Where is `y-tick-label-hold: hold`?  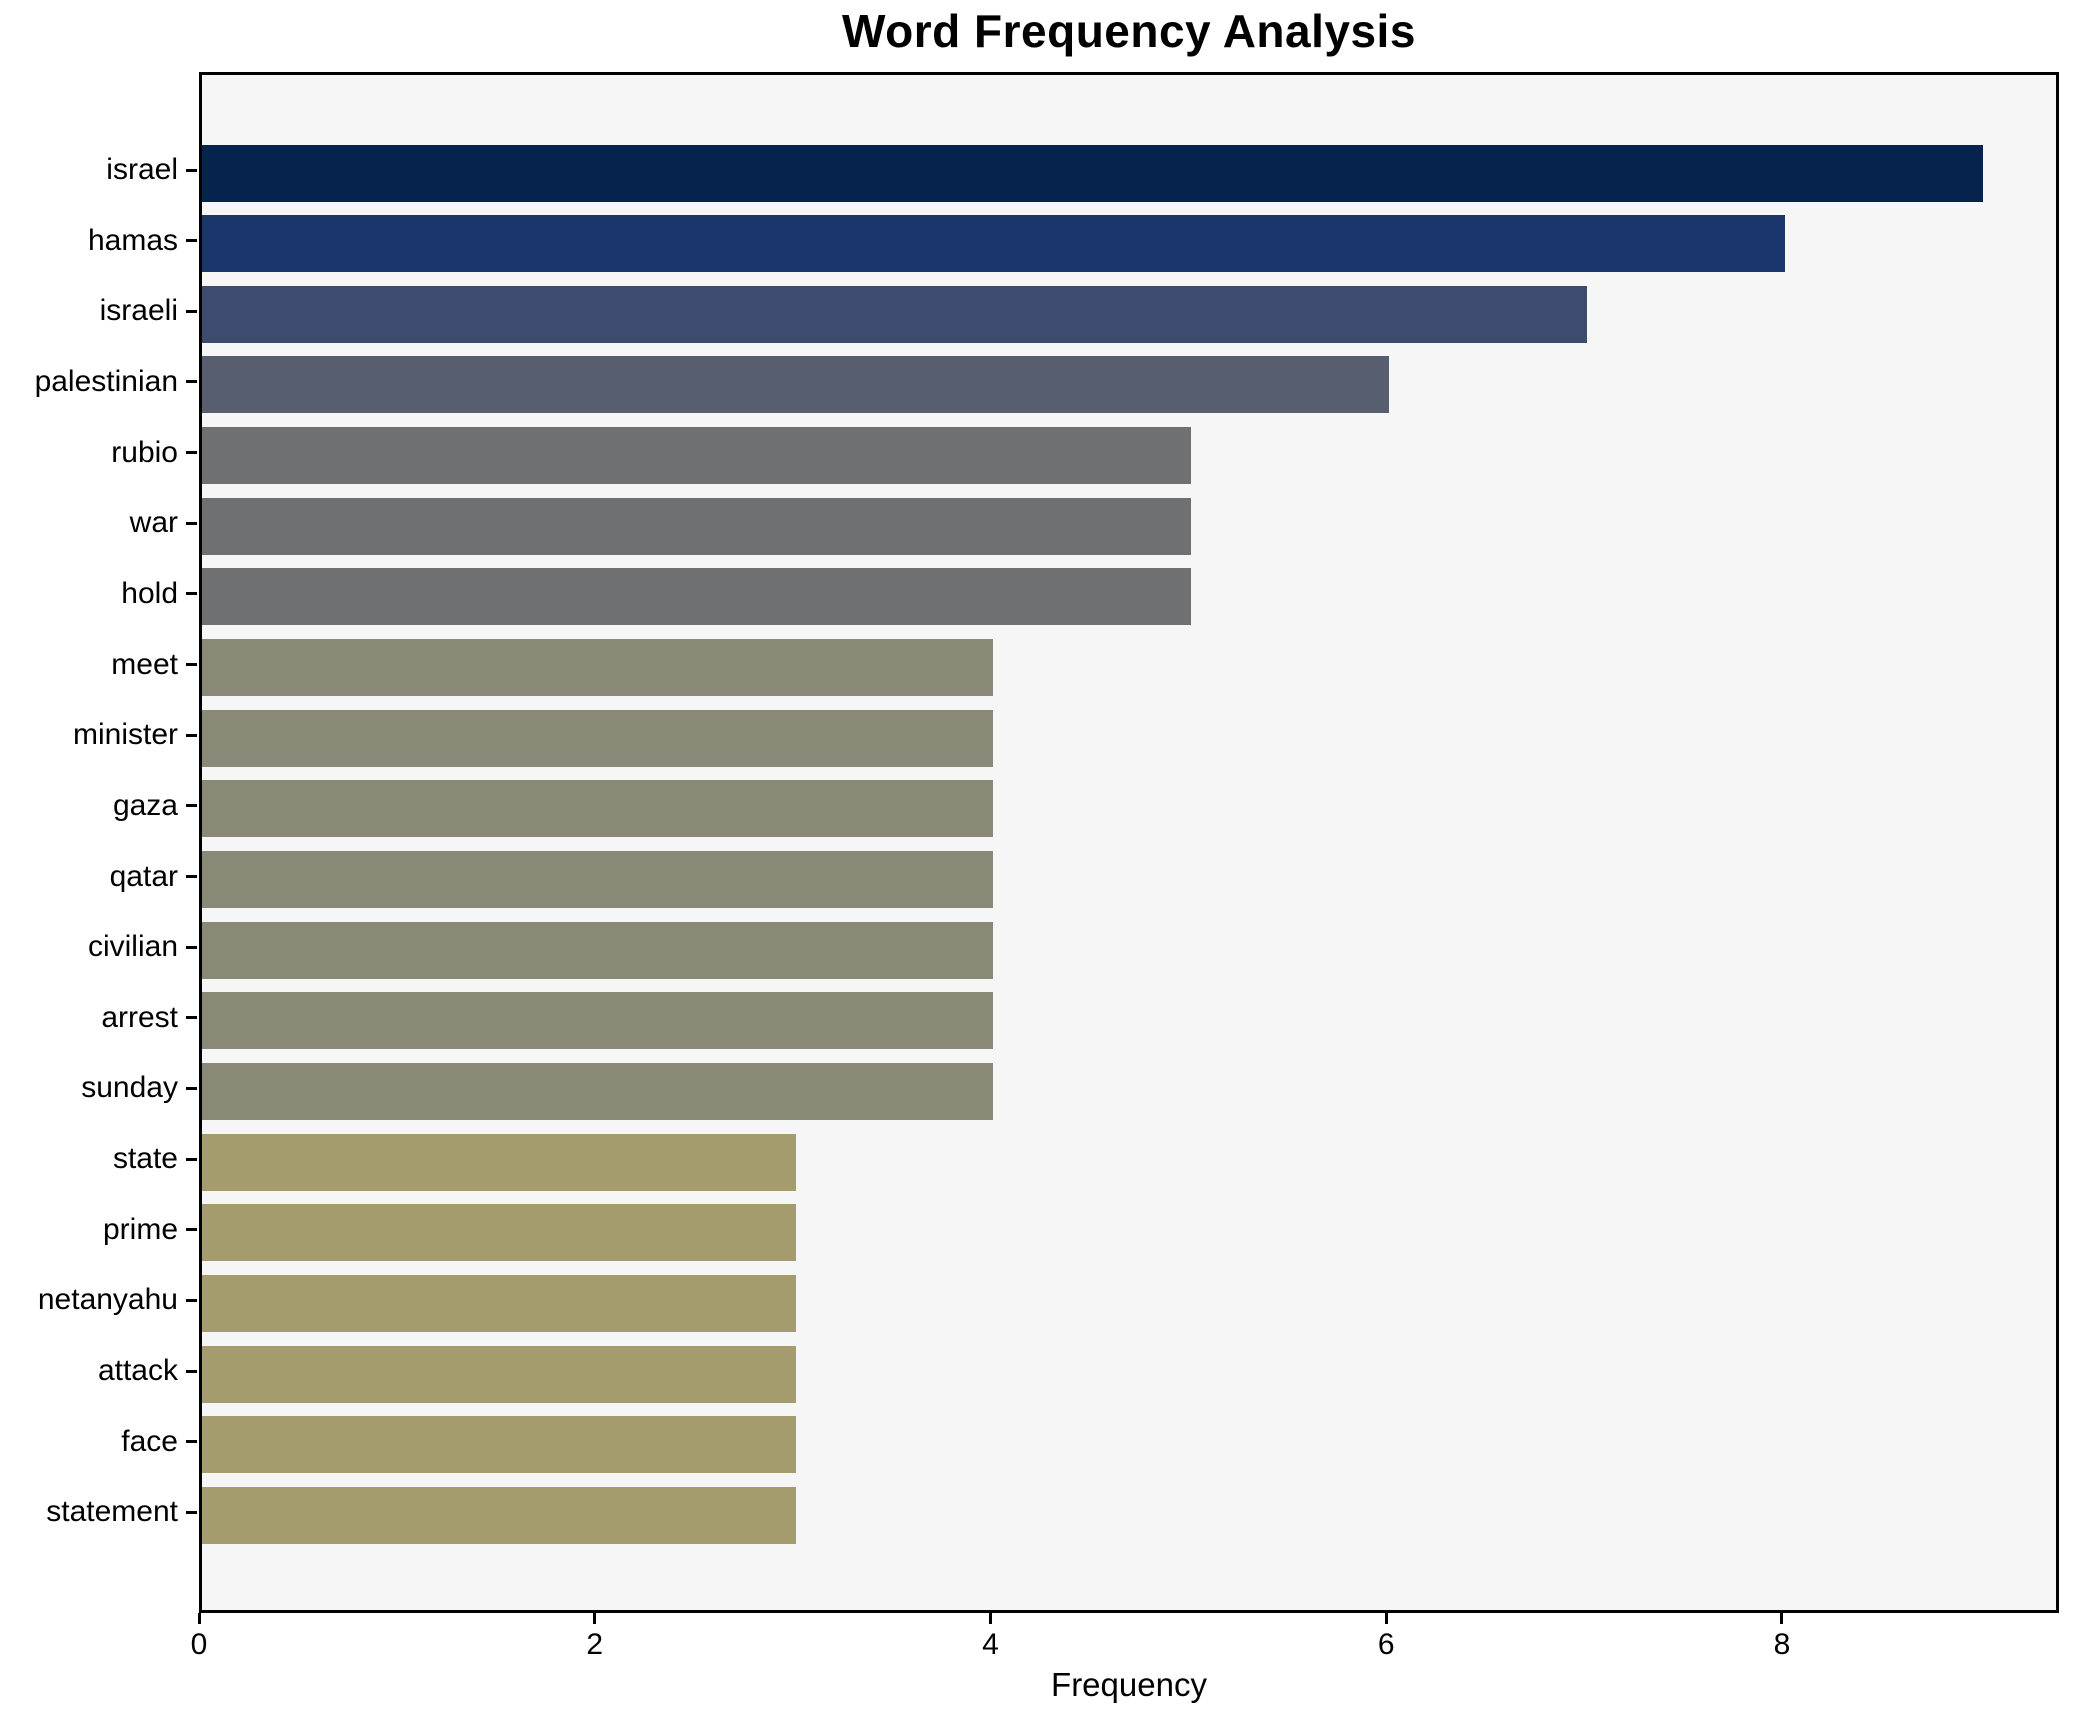
y-tick-label-hold: hold is located at coordinates (149, 593).